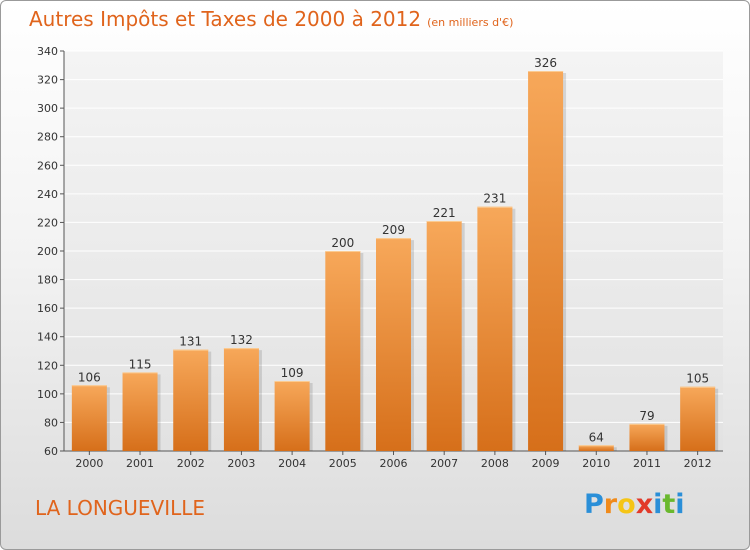 This screenshot has width=750, height=550. I want to click on y-tick-label: 80, so click(51, 422).